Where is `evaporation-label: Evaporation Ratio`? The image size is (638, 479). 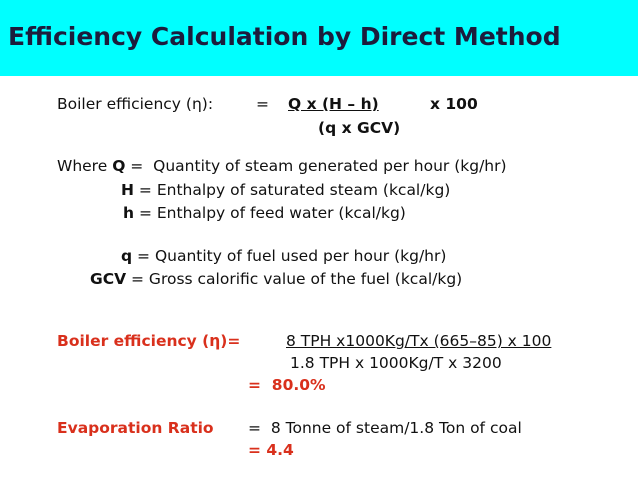 evaporation-label: Evaporation Ratio is located at coordinates (135, 428).